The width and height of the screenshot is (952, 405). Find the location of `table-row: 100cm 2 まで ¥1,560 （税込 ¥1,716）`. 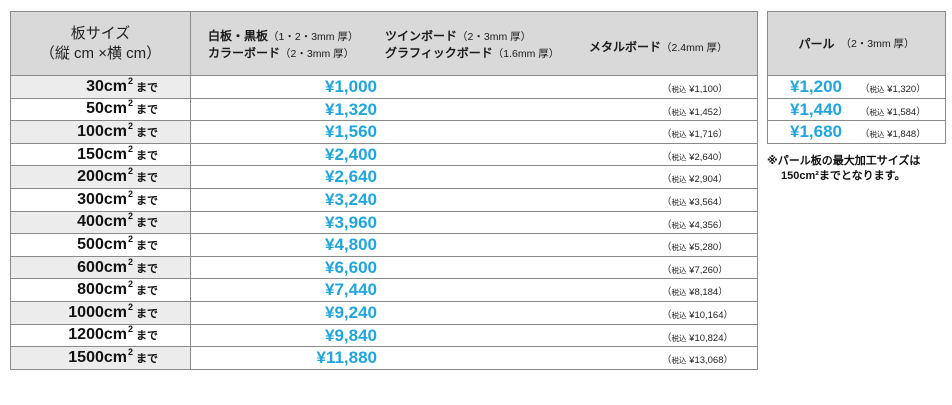

table-row: 100cm 2 まで ¥1,560 （税込 ¥1,716） is located at coordinates (384, 132).